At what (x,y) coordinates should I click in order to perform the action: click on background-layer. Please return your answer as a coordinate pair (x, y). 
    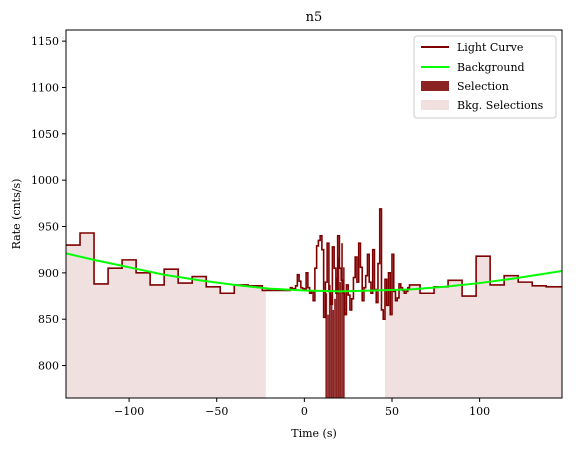
    Looking at the image, I should click on (314, 272).